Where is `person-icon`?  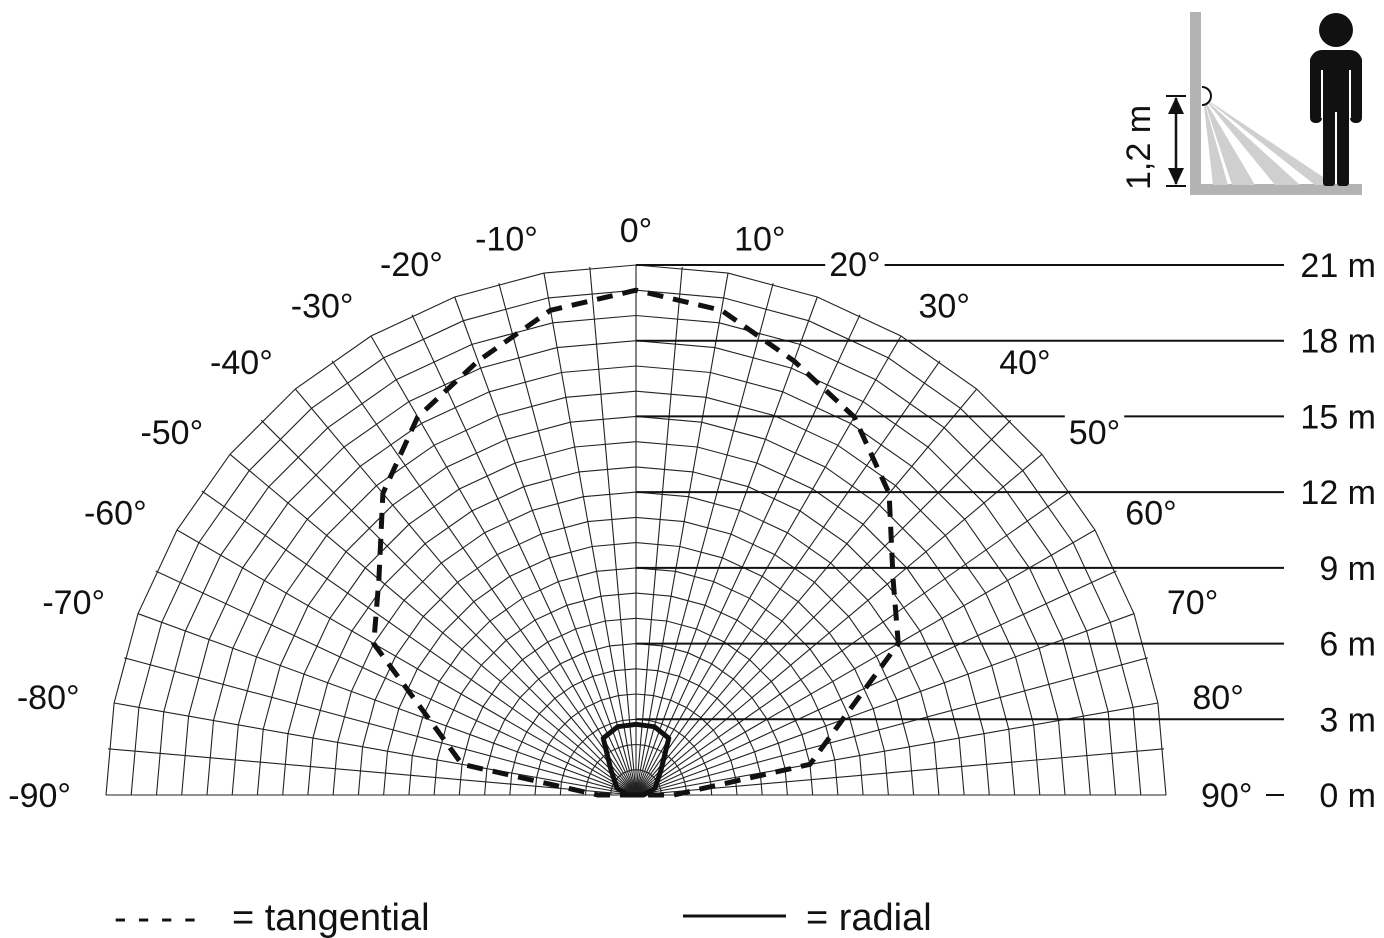
person-icon is located at coordinates (1336, 99).